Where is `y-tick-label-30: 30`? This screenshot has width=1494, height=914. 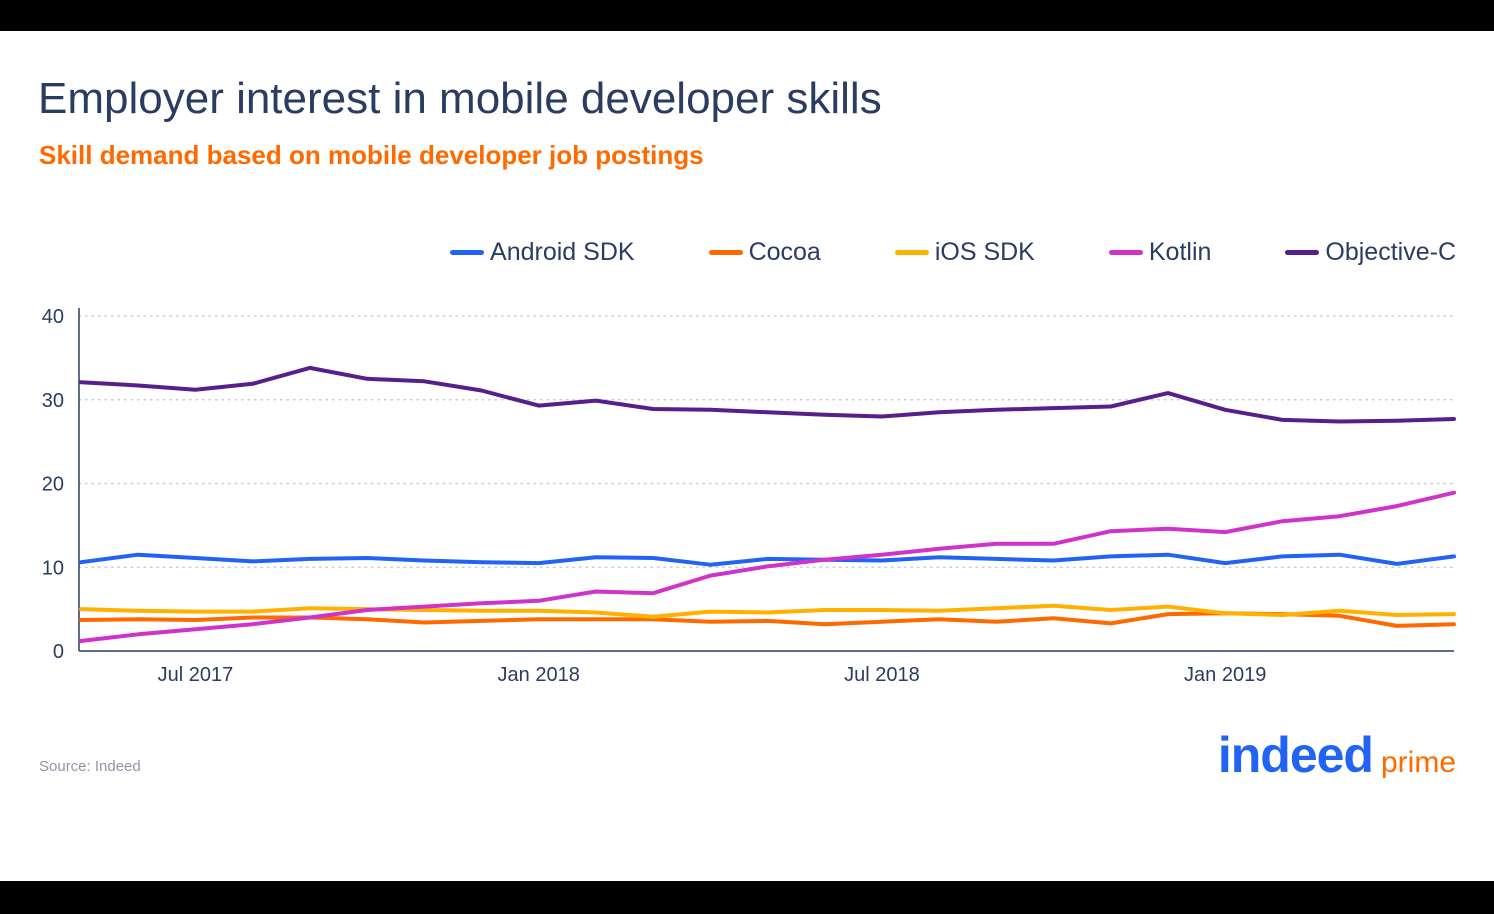 y-tick-label-30: 30 is located at coordinates (53, 401).